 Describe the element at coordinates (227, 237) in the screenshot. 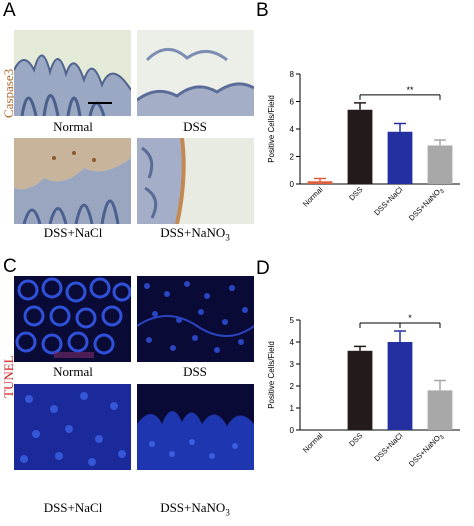

I see `label-nano3-a-sub: 3` at that location.